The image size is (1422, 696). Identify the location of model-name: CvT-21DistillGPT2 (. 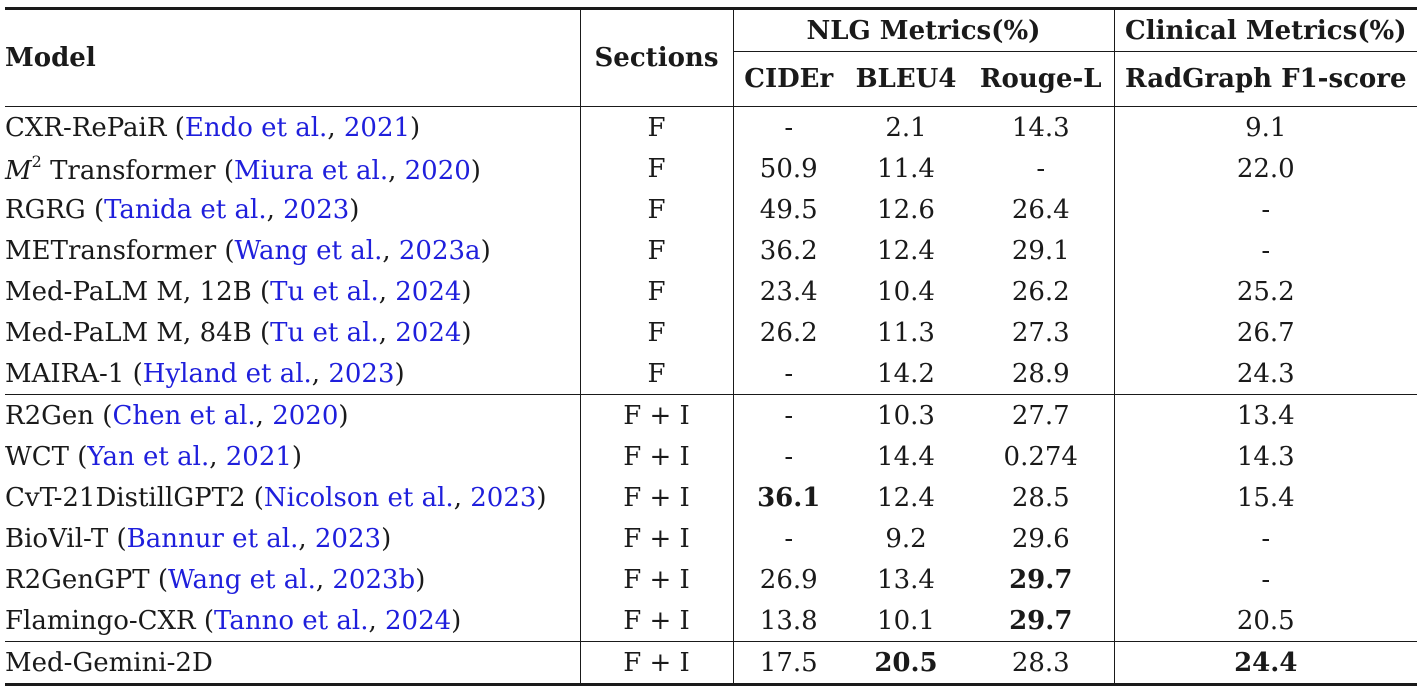
(134, 497).